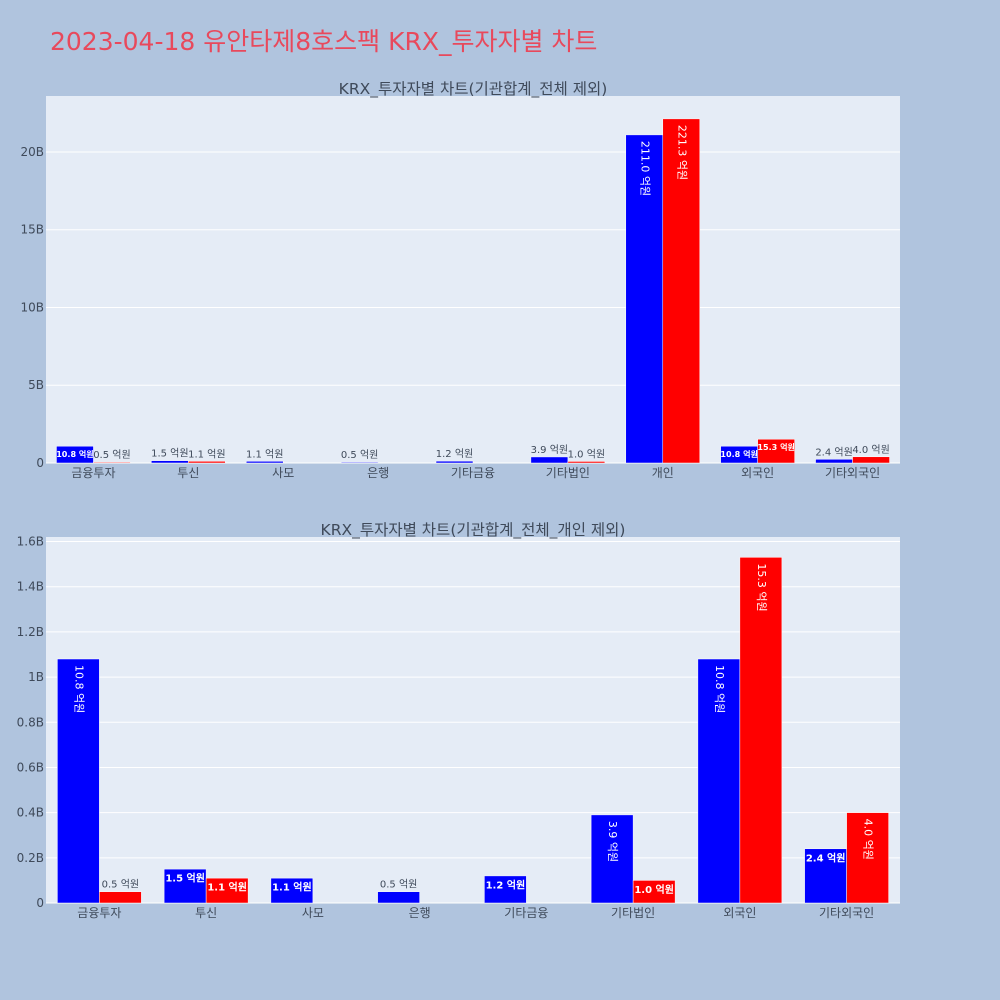 The width and height of the screenshot is (1000, 1000). I want to click on y-tick-label: 1.2B, so click(30, 632).